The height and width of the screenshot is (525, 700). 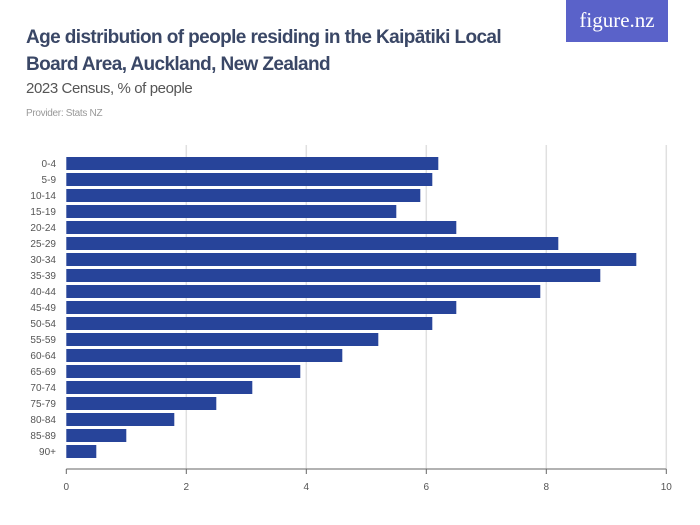 I want to click on y-tick-label: 40-44, so click(x=43, y=292).